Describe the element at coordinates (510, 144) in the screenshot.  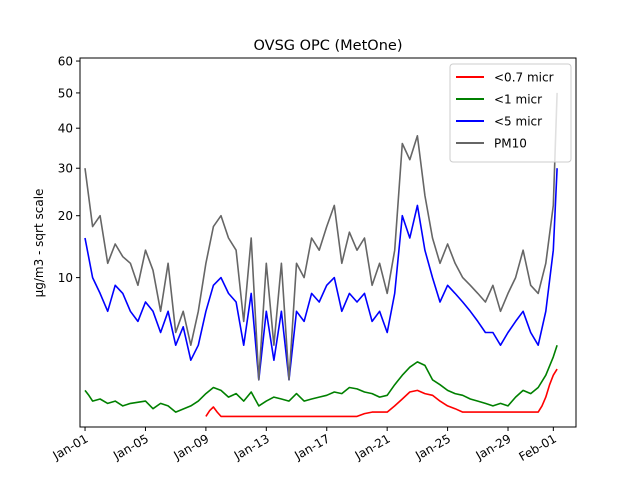
I see `legend-label: PM10` at that location.